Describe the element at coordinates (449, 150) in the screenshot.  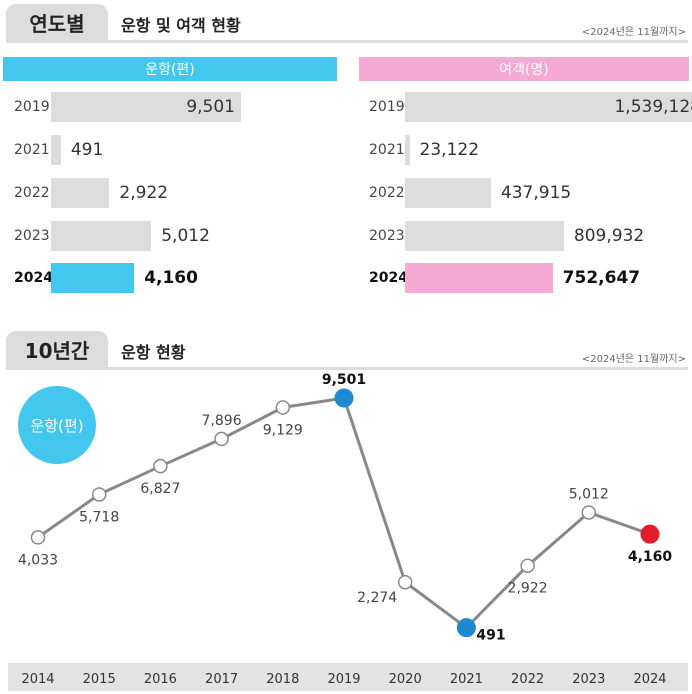
I see `bar-value-label: 23,122` at that location.